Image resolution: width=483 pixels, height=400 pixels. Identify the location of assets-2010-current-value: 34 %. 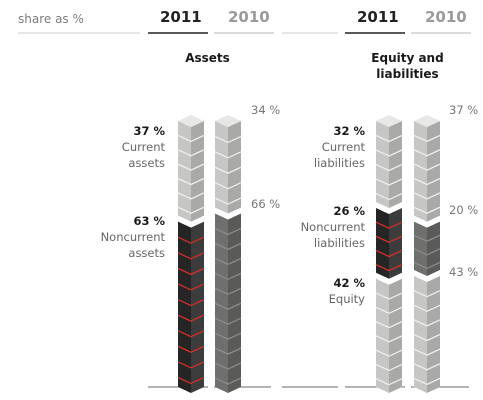
(266, 110).